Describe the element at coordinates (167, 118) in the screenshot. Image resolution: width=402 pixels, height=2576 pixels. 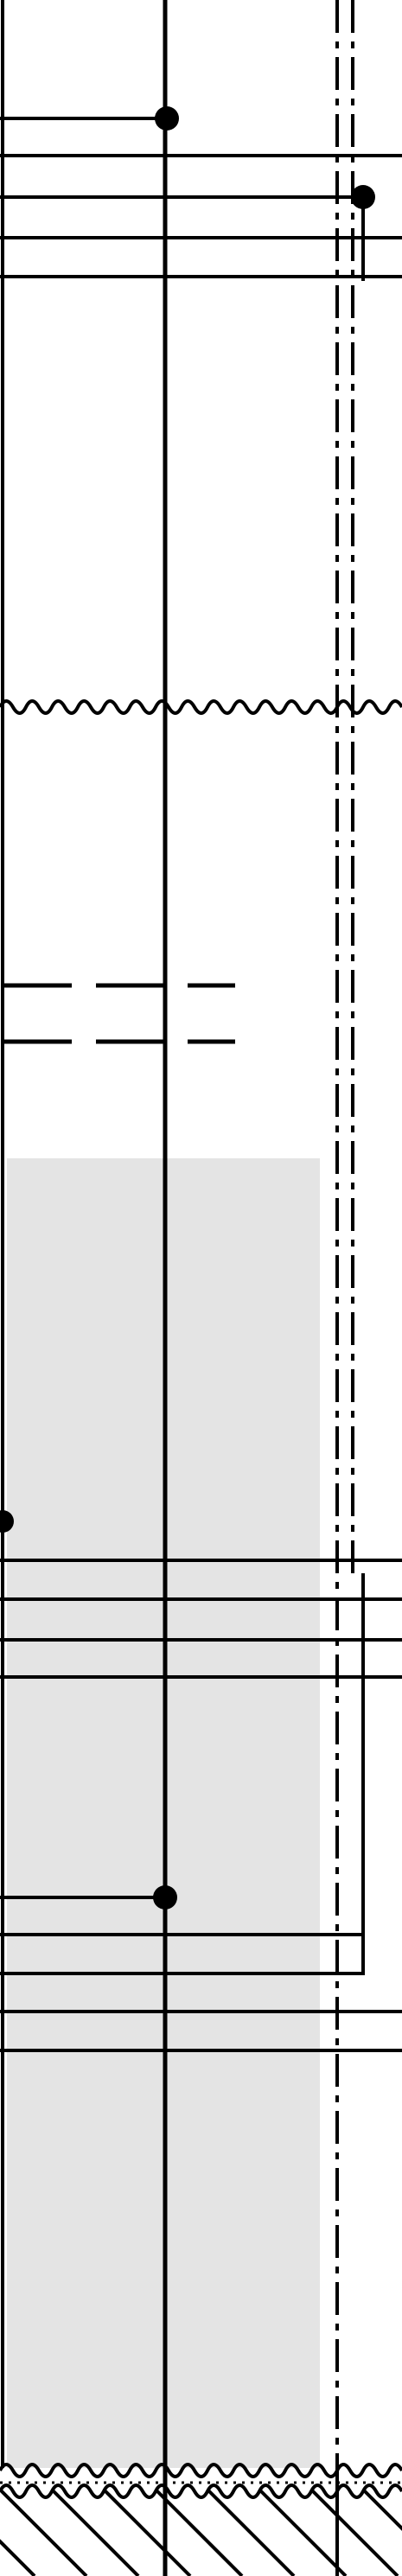
I see `node-top-main` at that location.